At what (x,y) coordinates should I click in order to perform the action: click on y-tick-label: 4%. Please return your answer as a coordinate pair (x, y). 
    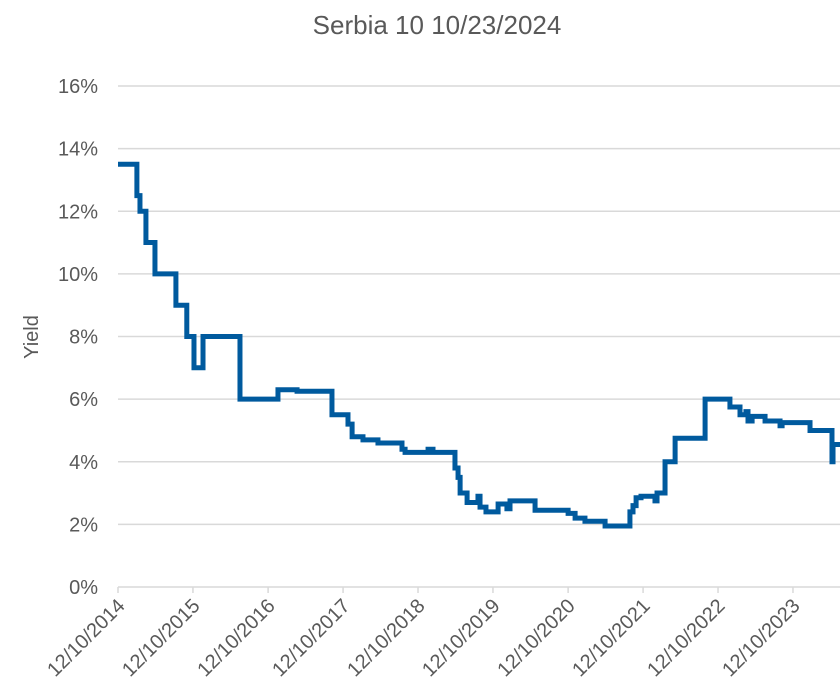
    Looking at the image, I should click on (83, 463).